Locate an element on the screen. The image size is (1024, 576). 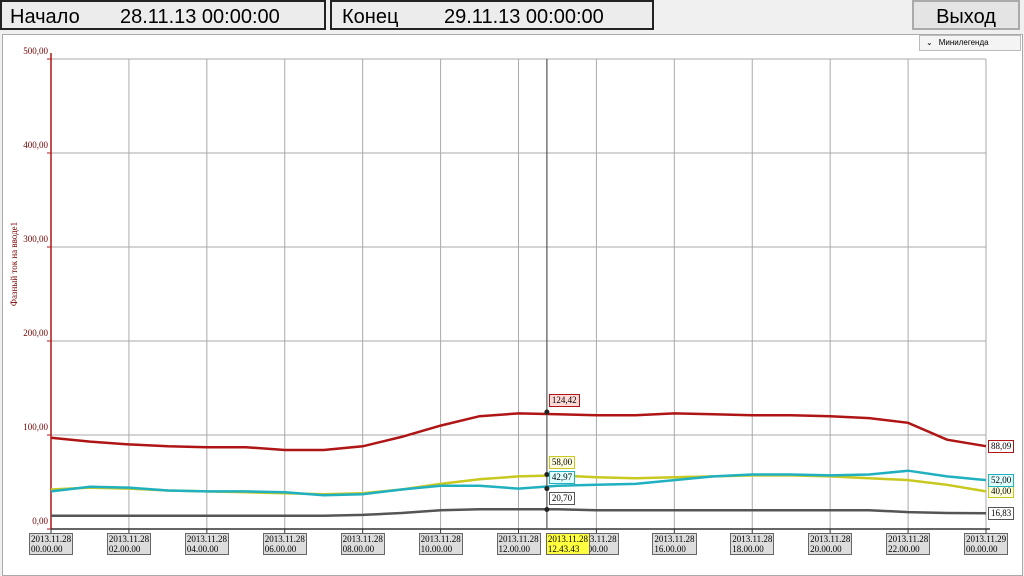
x-tick-label: 2013.11.28 02.00.00 is located at coordinates (129, 544).